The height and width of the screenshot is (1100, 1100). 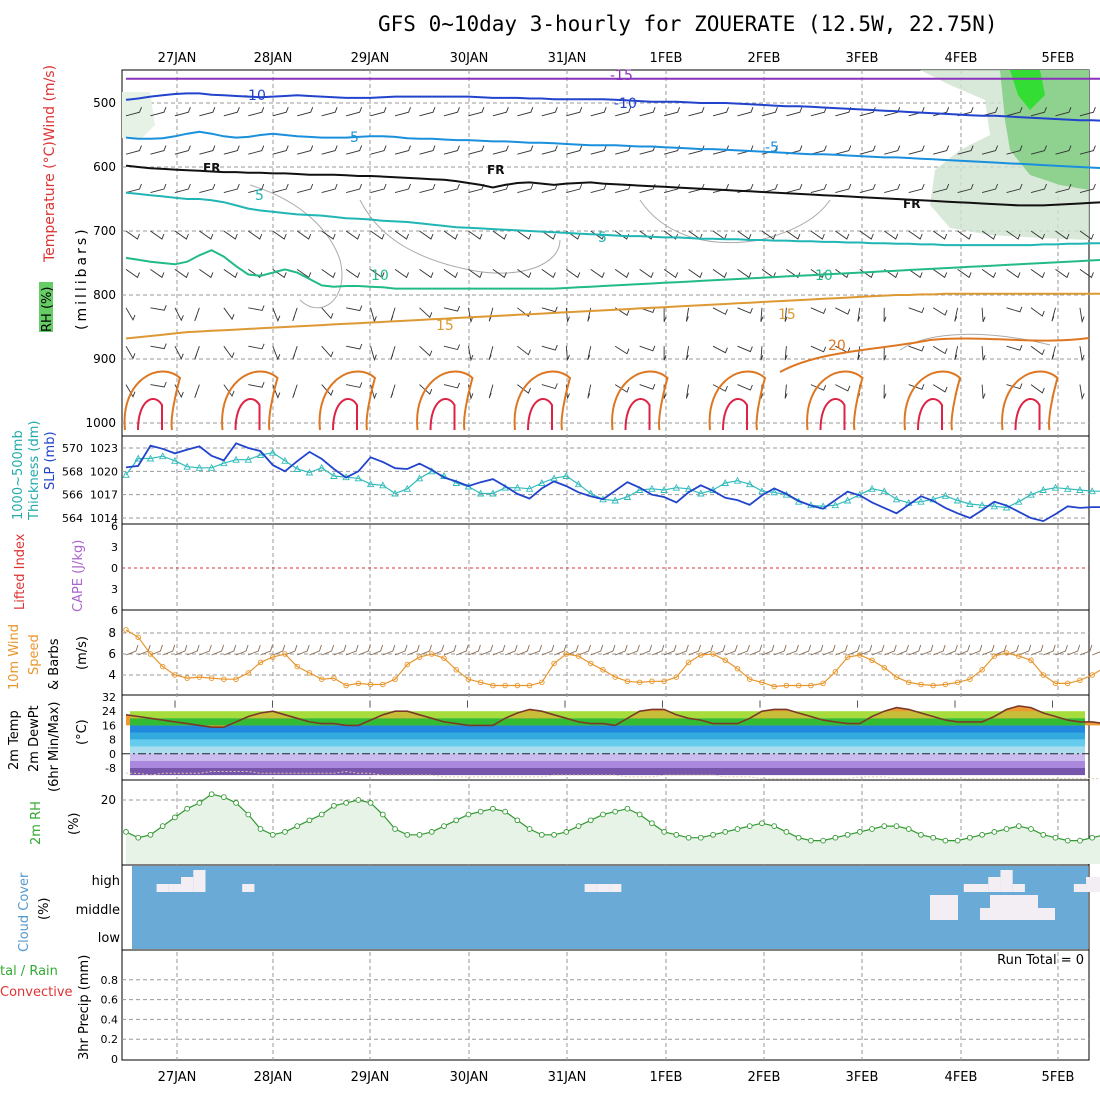 What do you see at coordinates (14, 740) in the screenshot?
I see `t2m-label-1: 2m Temp` at bounding box center [14, 740].